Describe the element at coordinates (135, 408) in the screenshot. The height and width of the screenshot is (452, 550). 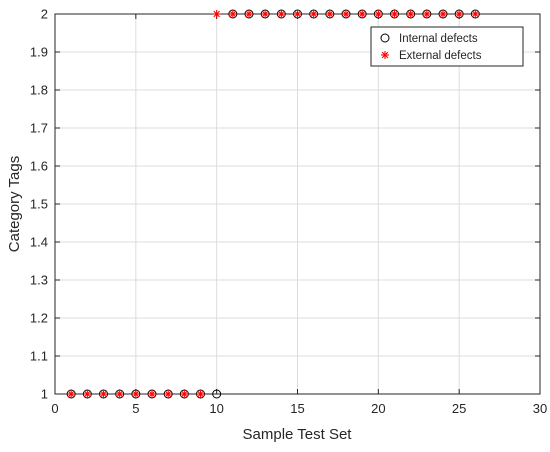
I see `x-tick-label: 5` at that location.